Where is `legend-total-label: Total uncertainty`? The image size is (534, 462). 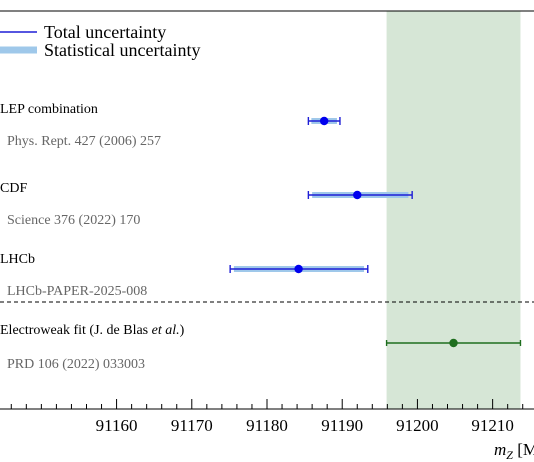 legend-total-label: Total uncertainty is located at coordinates (105, 32).